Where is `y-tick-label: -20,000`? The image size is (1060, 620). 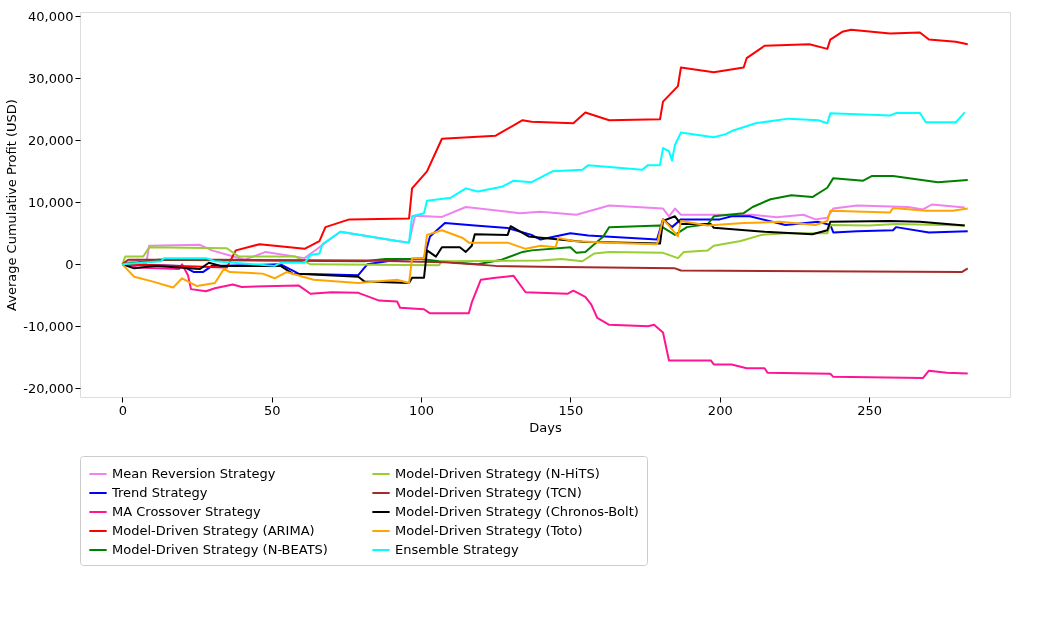
y-tick-label: -20,000 is located at coordinates (48, 388).